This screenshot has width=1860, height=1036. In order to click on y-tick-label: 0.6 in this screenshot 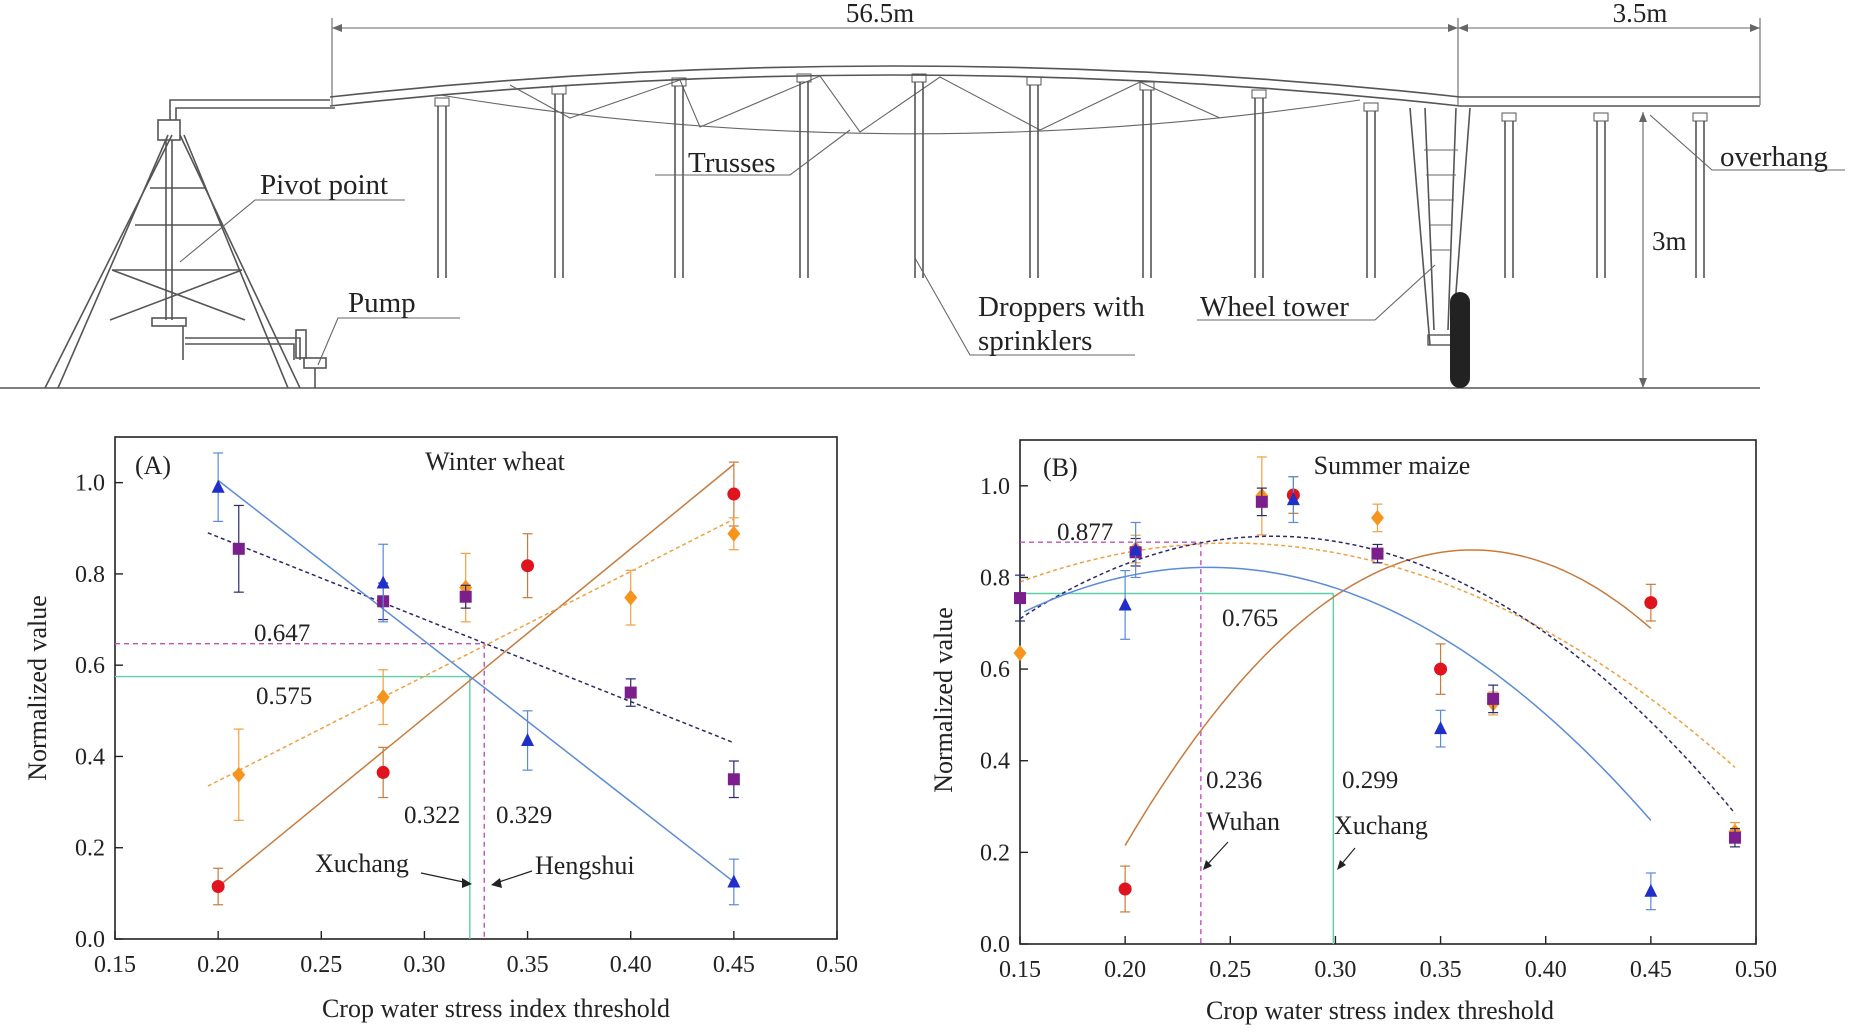, I will do `click(90, 666)`.